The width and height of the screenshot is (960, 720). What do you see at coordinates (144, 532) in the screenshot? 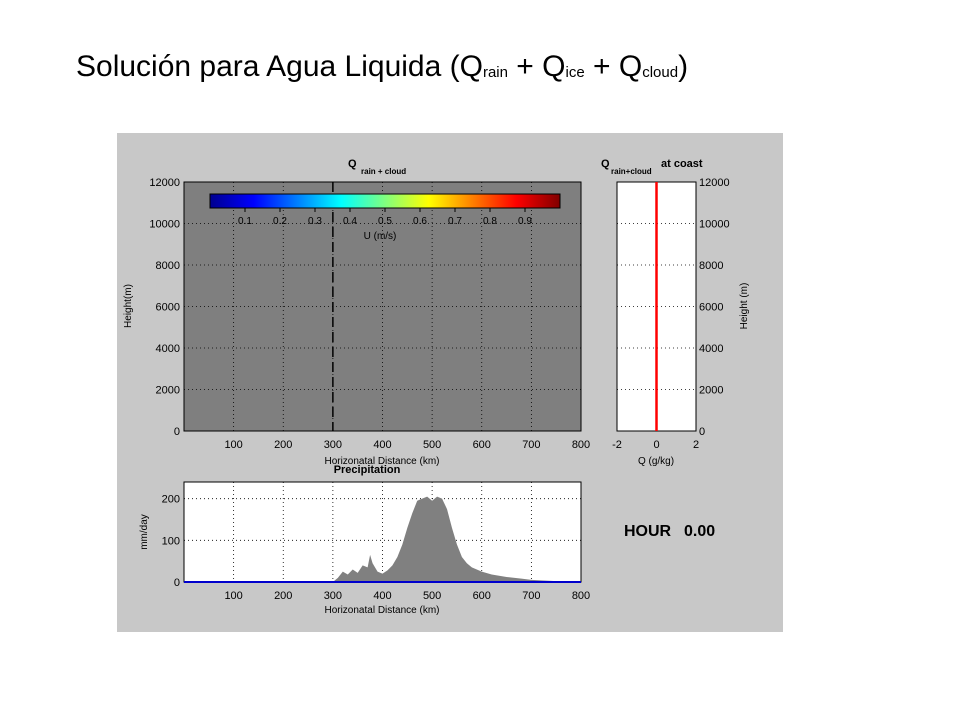
I see `precip-ylabel: mm/day` at bounding box center [144, 532].